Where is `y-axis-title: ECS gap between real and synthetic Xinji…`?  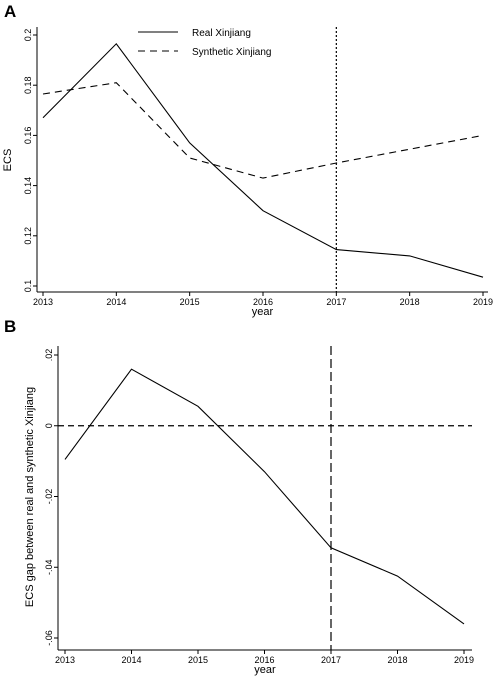
y-axis-title: ECS gap between real and synthetic Xinji… is located at coordinates (30, 497).